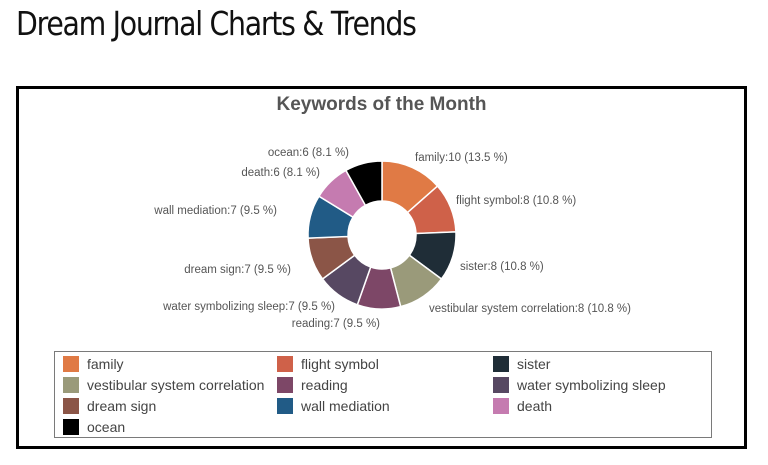 Image resolution: width=768 pixels, height=465 pixels. I want to click on chart-title: Keywords of the Month, so click(381, 104).